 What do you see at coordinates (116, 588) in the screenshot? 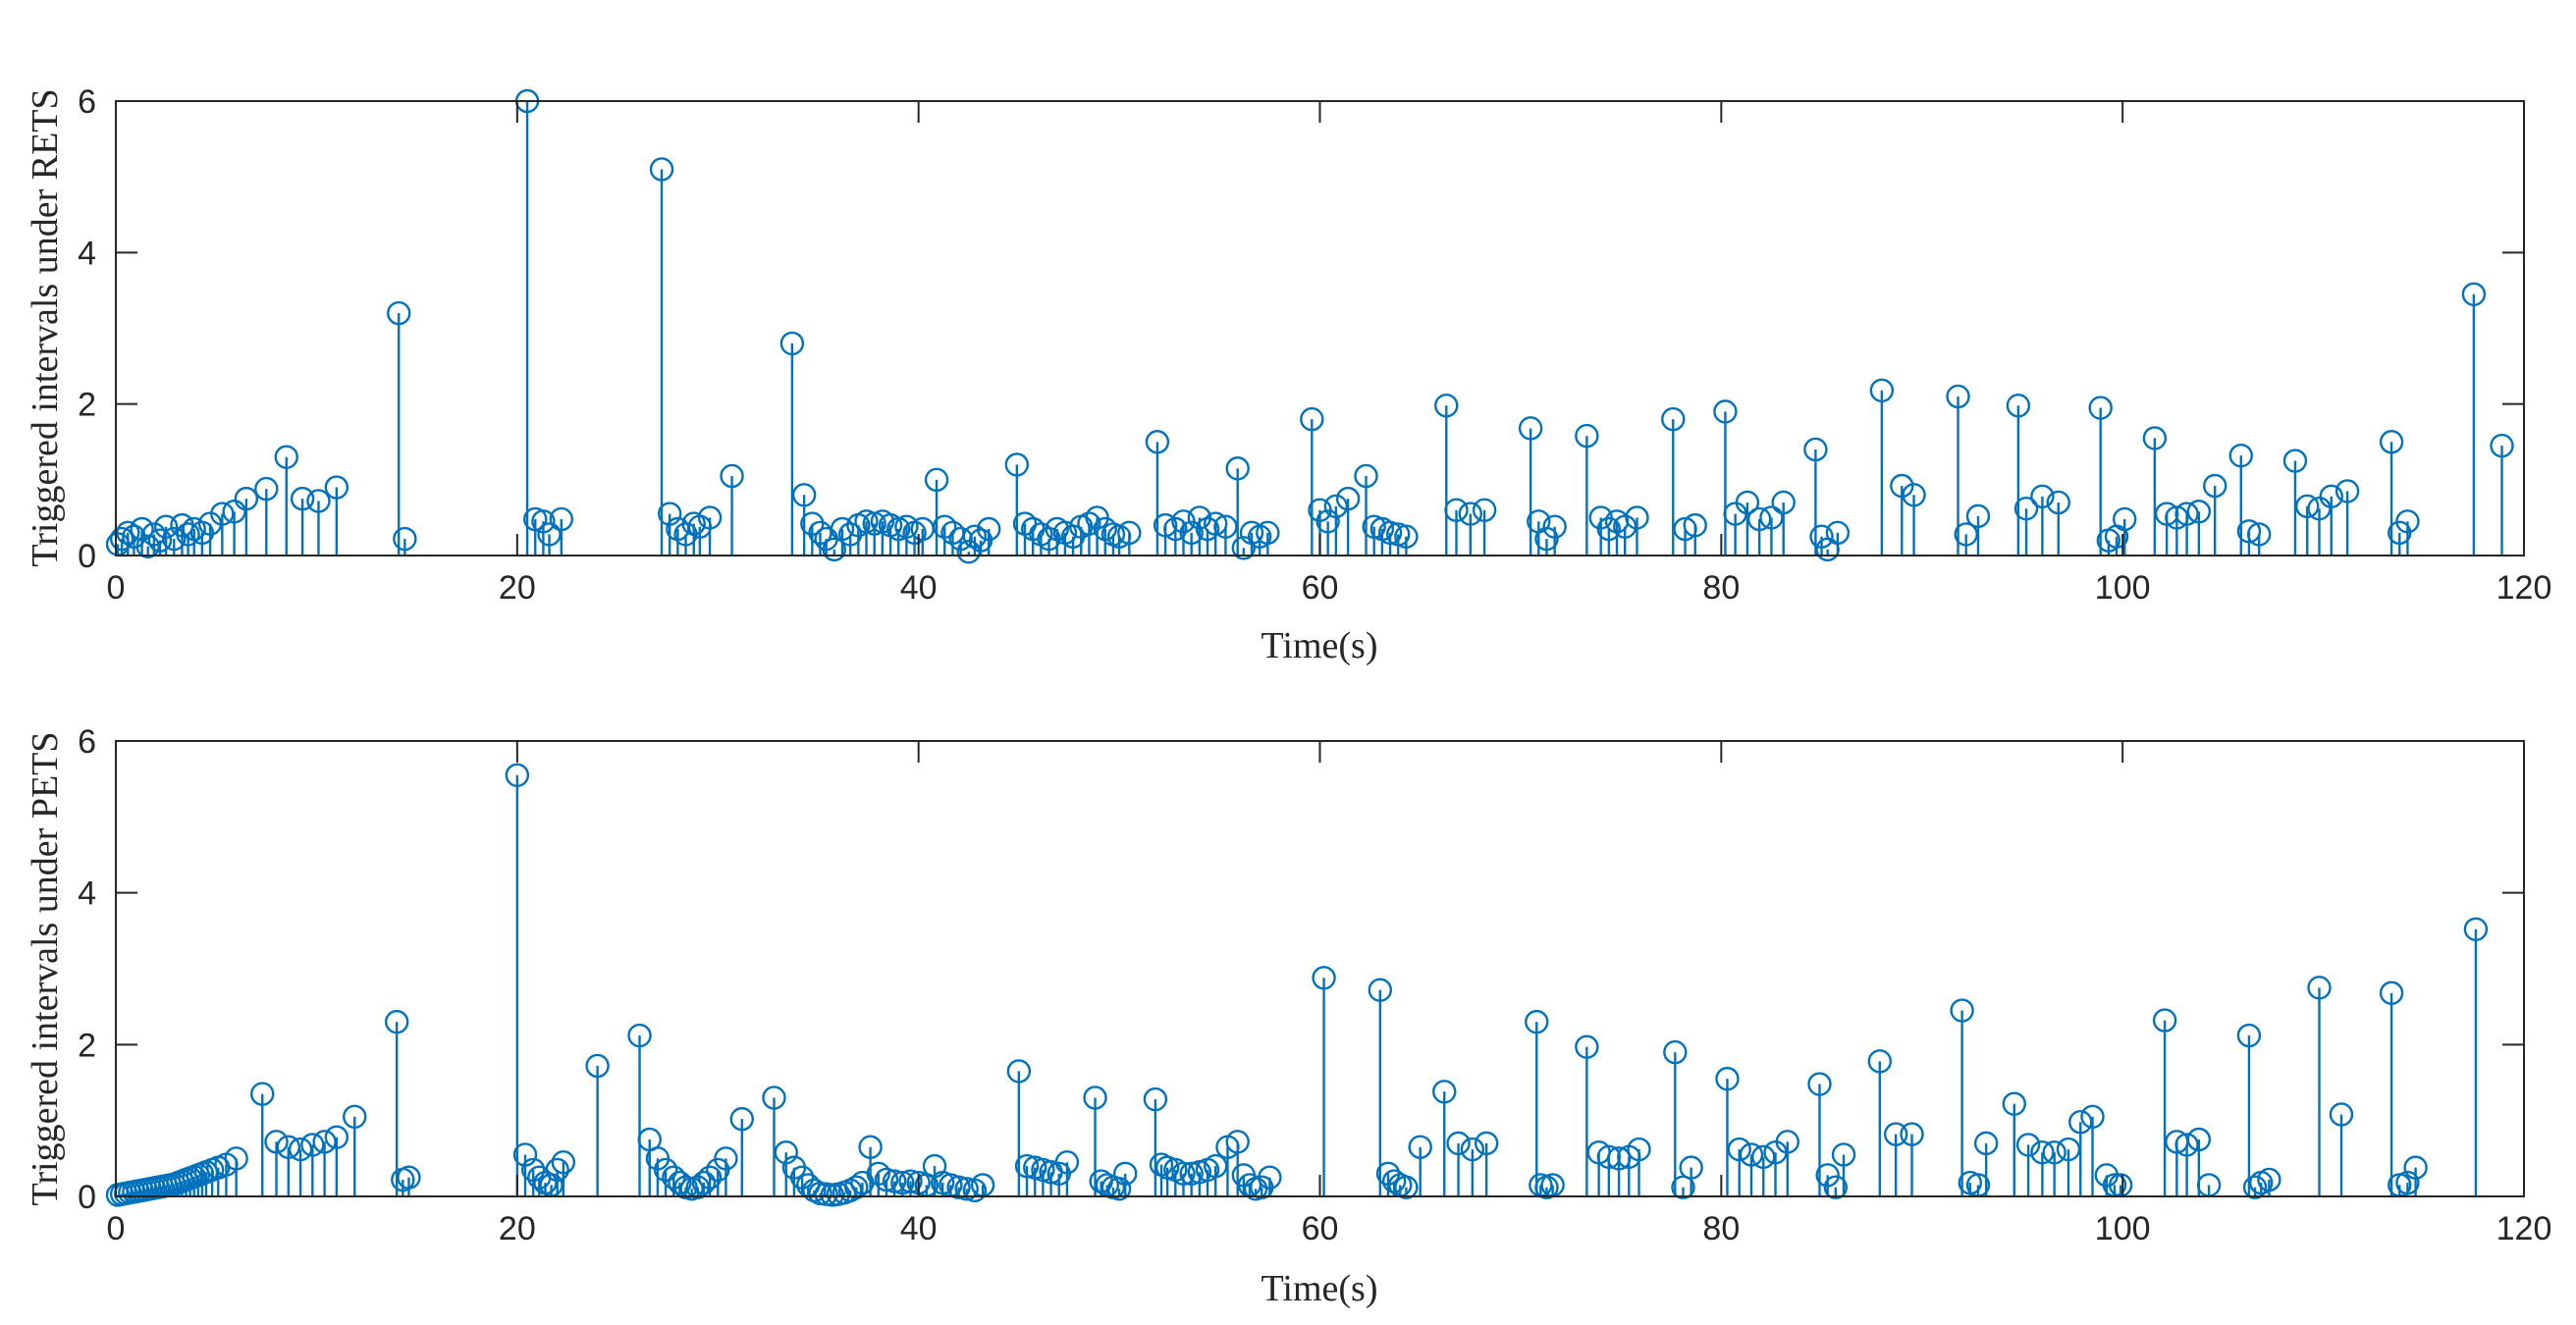
I see `rets-x-tick-label: 0` at bounding box center [116, 588].